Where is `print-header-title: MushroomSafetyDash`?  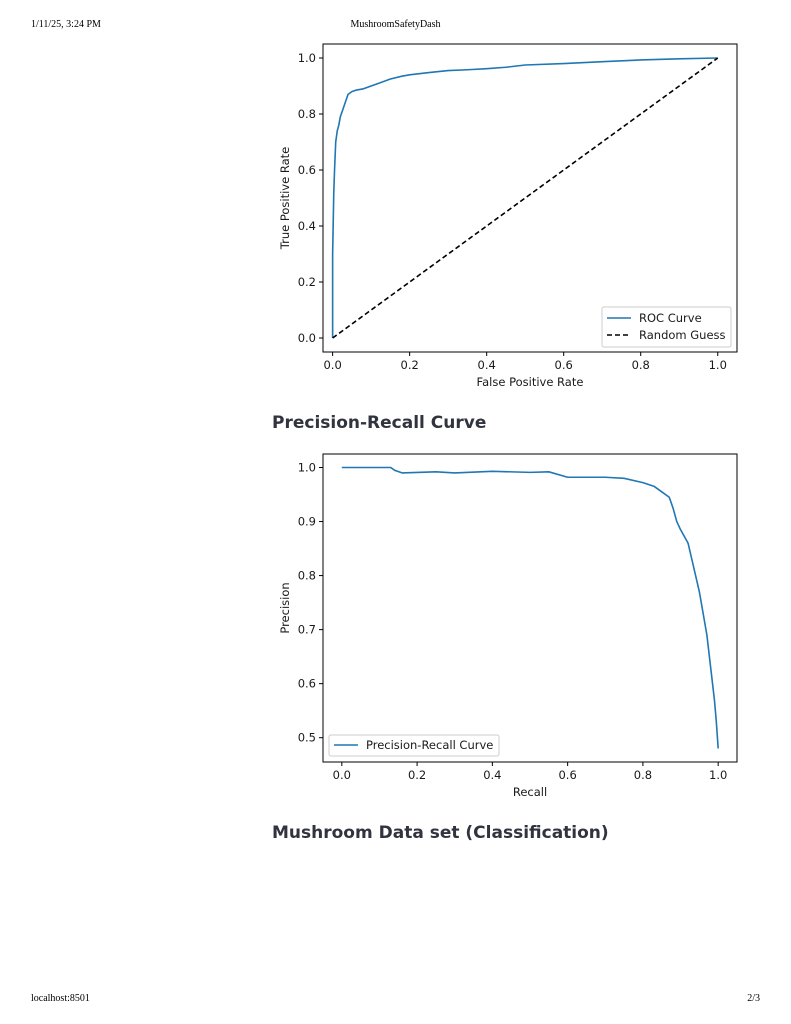 print-header-title: MushroomSafetyDash is located at coordinates (395, 24).